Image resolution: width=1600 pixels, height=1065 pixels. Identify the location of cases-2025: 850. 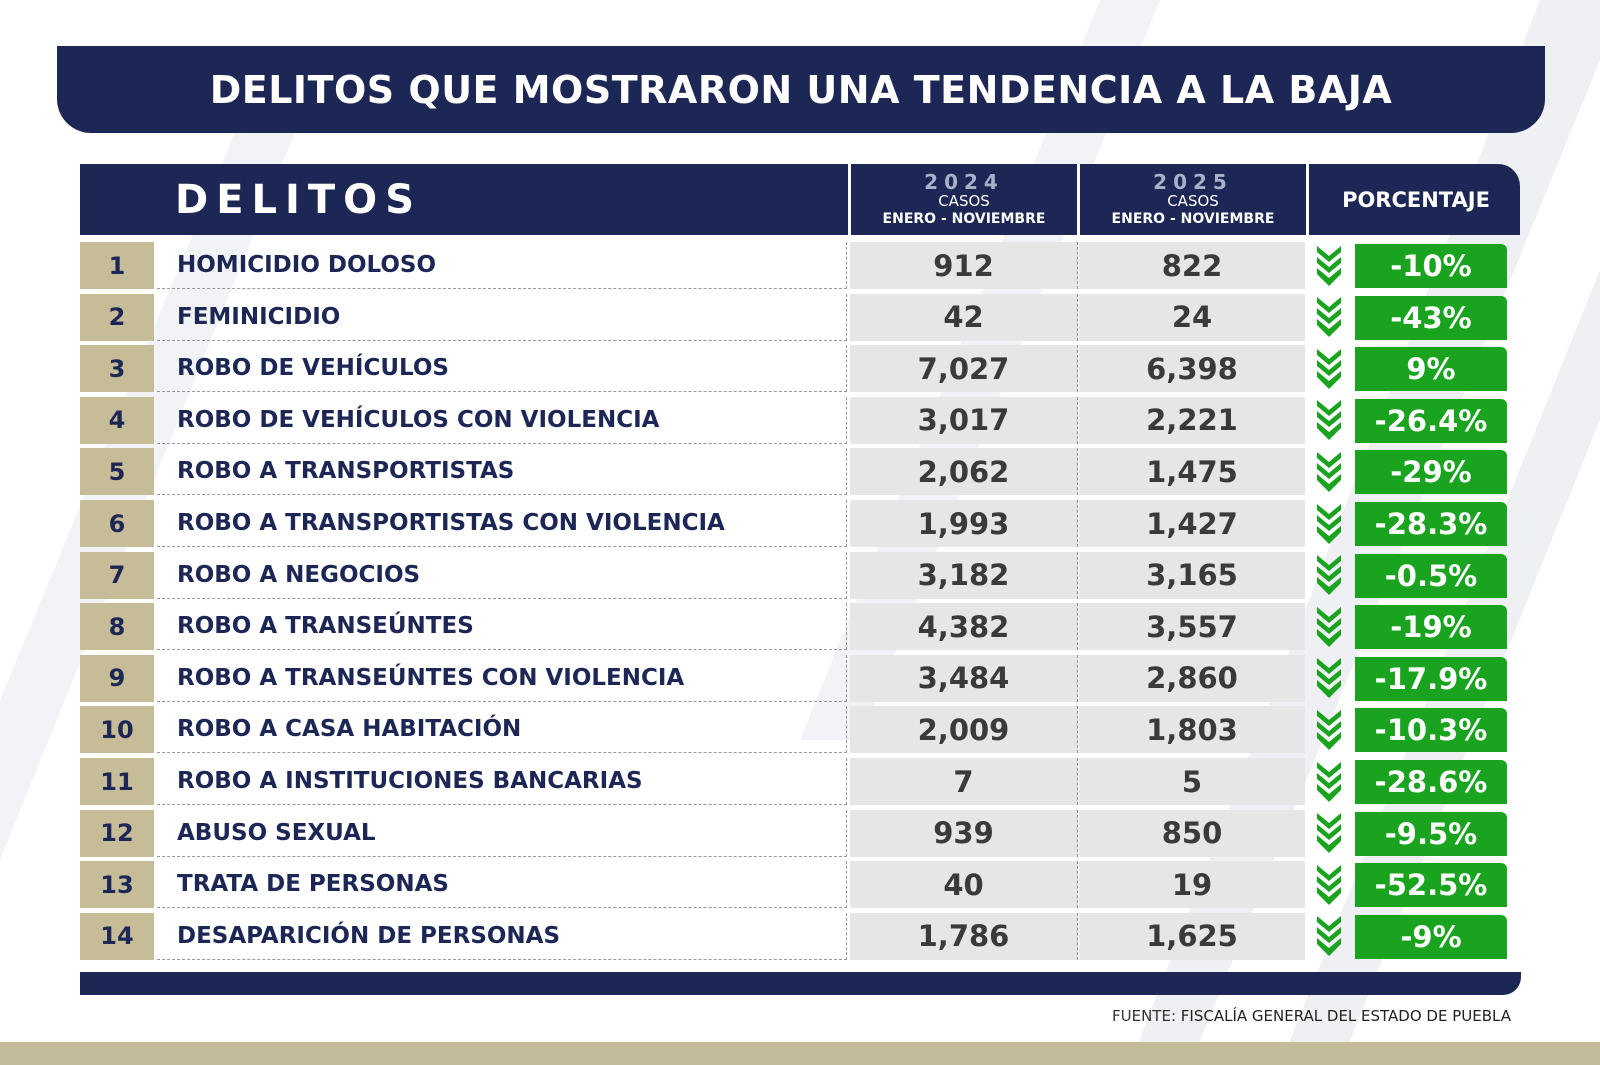
(1192, 833).